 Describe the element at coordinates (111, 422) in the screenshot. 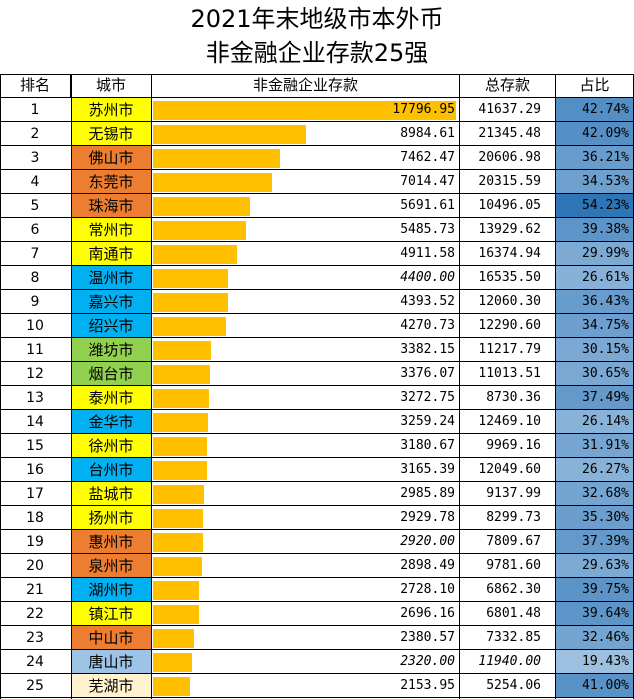

I see `city-cell: 金华市` at that location.